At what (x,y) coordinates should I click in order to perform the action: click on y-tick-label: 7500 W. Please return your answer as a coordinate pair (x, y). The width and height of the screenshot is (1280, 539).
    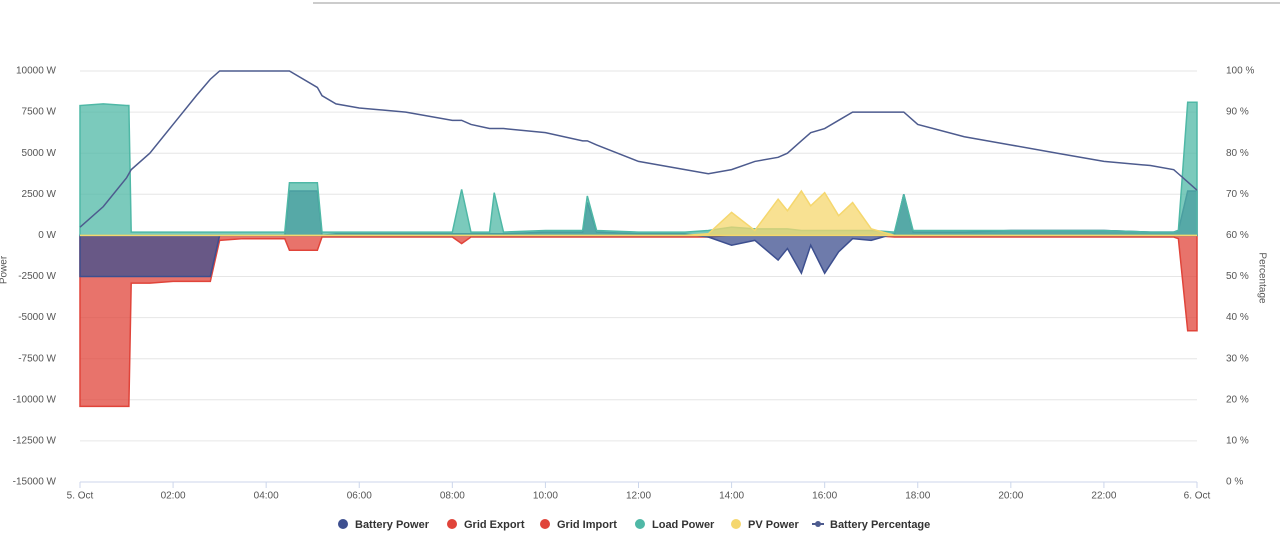
    Looking at the image, I should click on (39, 112).